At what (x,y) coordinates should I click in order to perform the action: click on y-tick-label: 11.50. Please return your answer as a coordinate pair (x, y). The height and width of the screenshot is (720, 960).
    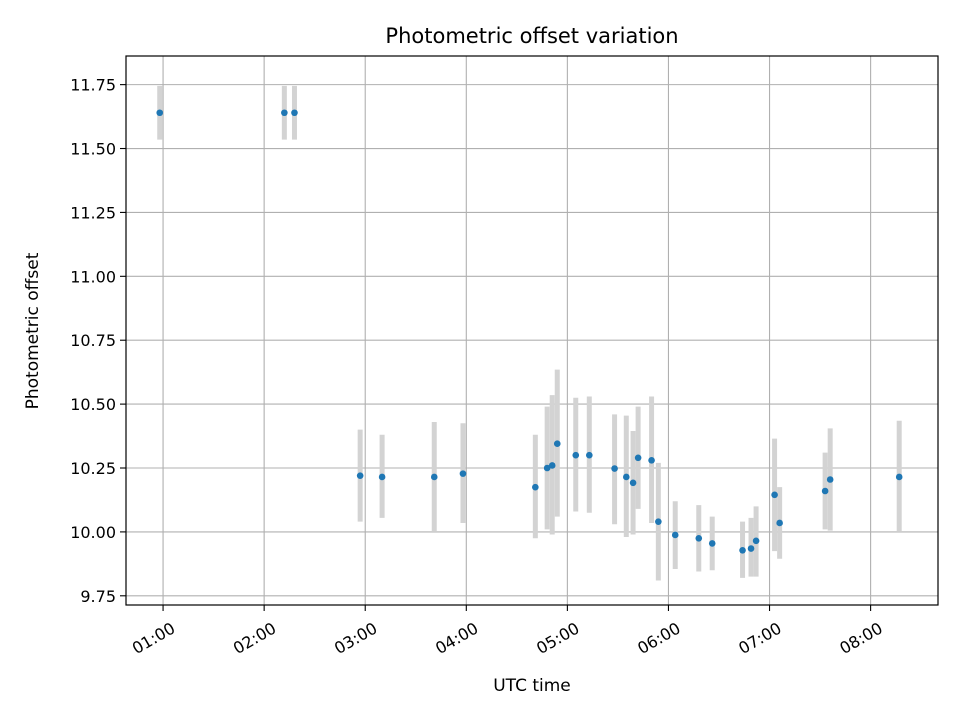
    Looking at the image, I should click on (93, 149).